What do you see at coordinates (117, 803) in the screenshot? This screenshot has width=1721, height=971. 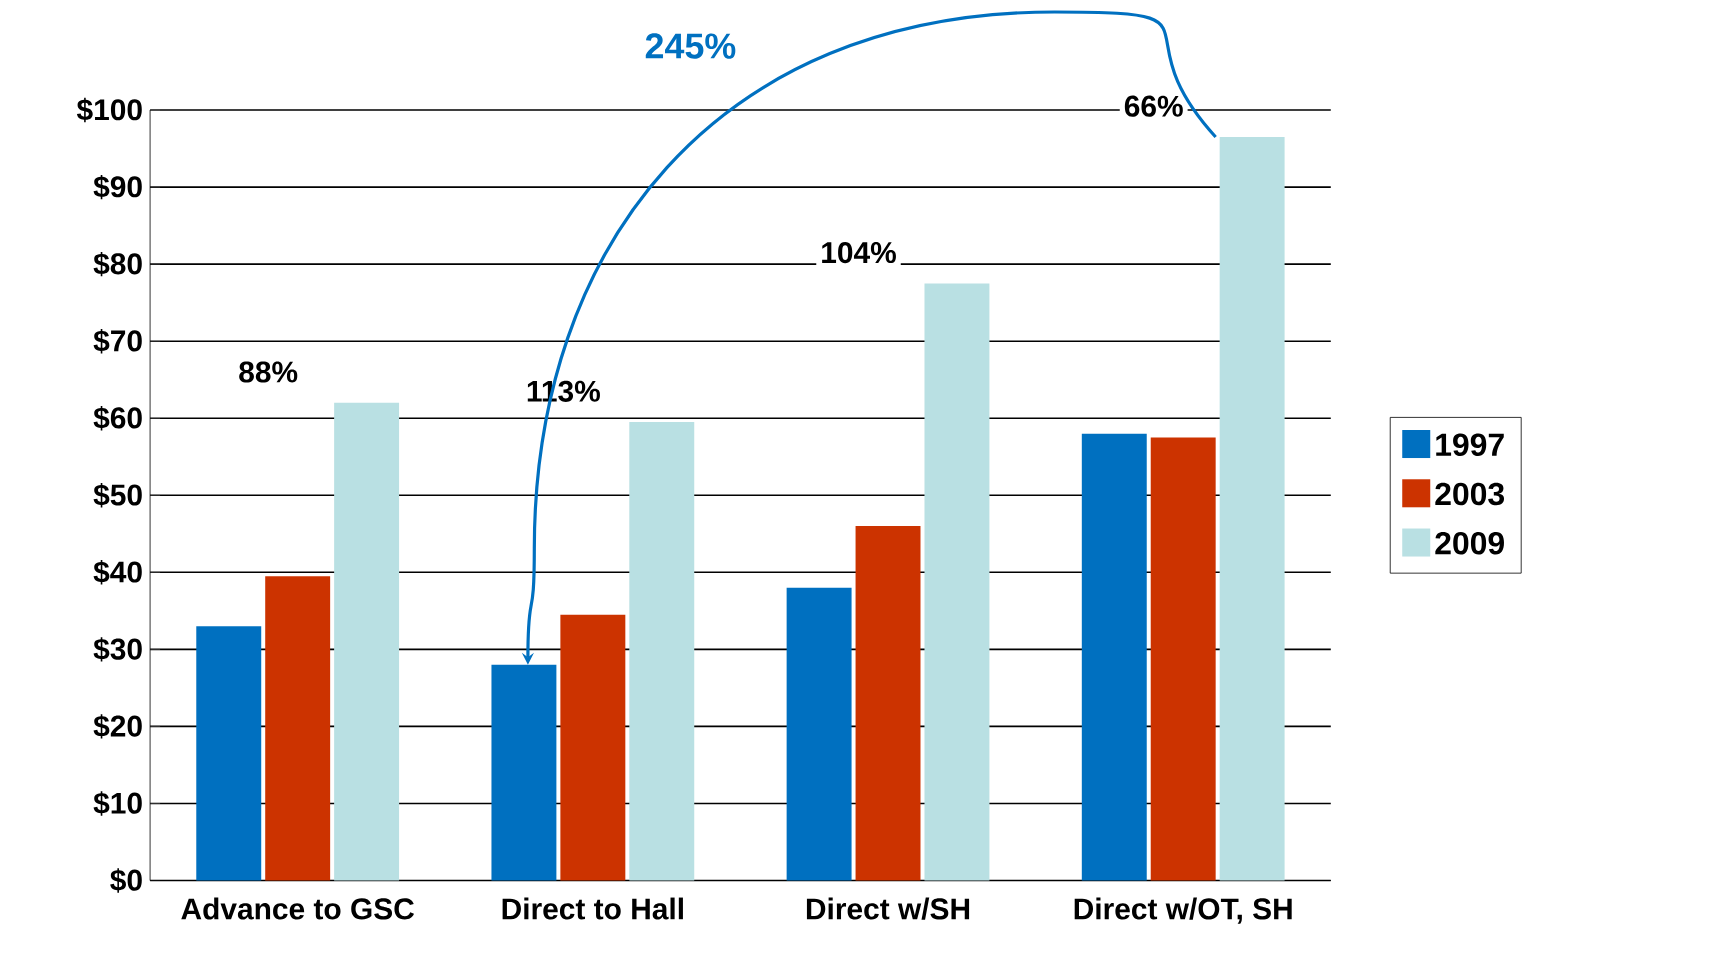 I see `y-tick-label: $10` at bounding box center [117, 803].